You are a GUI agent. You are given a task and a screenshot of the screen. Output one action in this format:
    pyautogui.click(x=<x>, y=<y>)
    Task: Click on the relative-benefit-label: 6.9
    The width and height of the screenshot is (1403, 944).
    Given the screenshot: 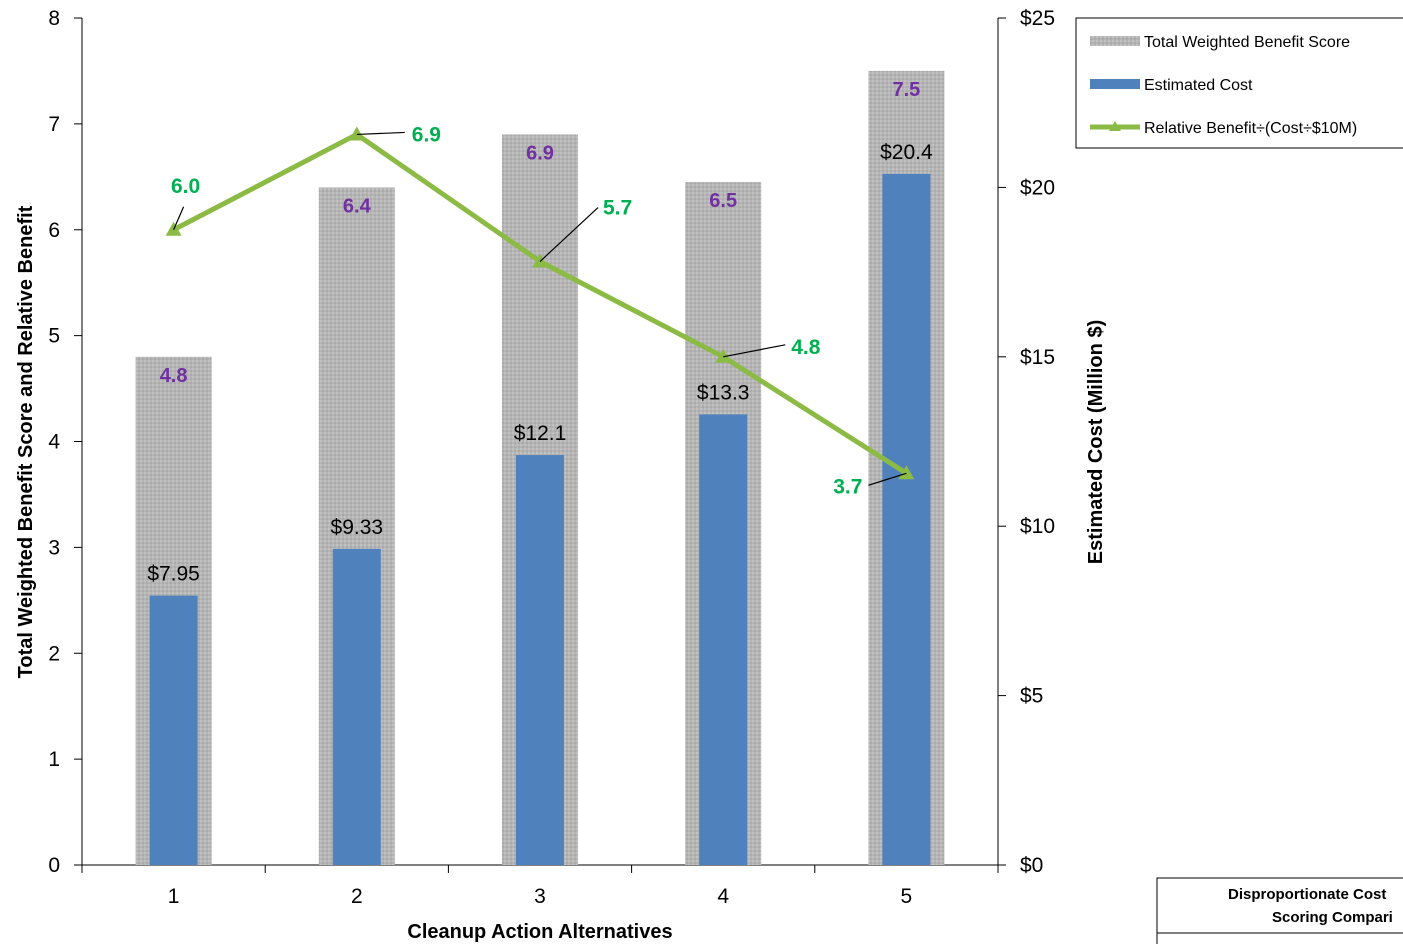 What is the action you would take?
    pyautogui.click(x=426, y=134)
    